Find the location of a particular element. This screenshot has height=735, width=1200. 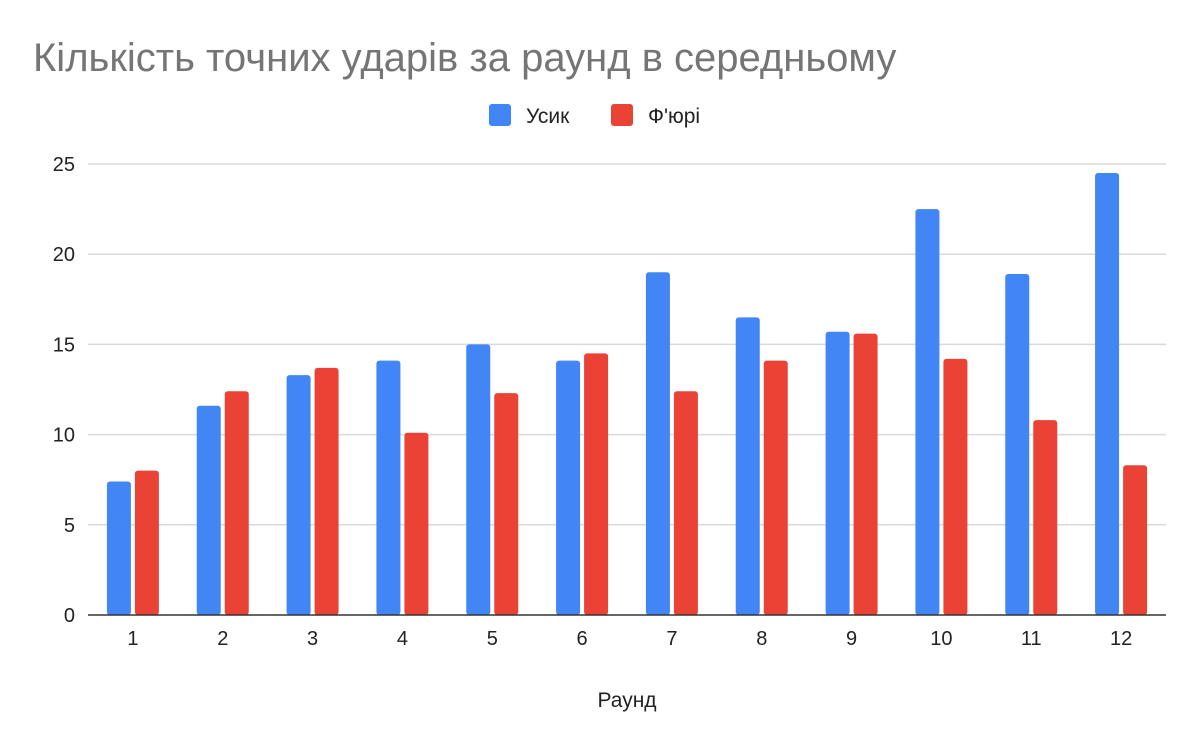

x-tick-label: 9 is located at coordinates (851, 639).